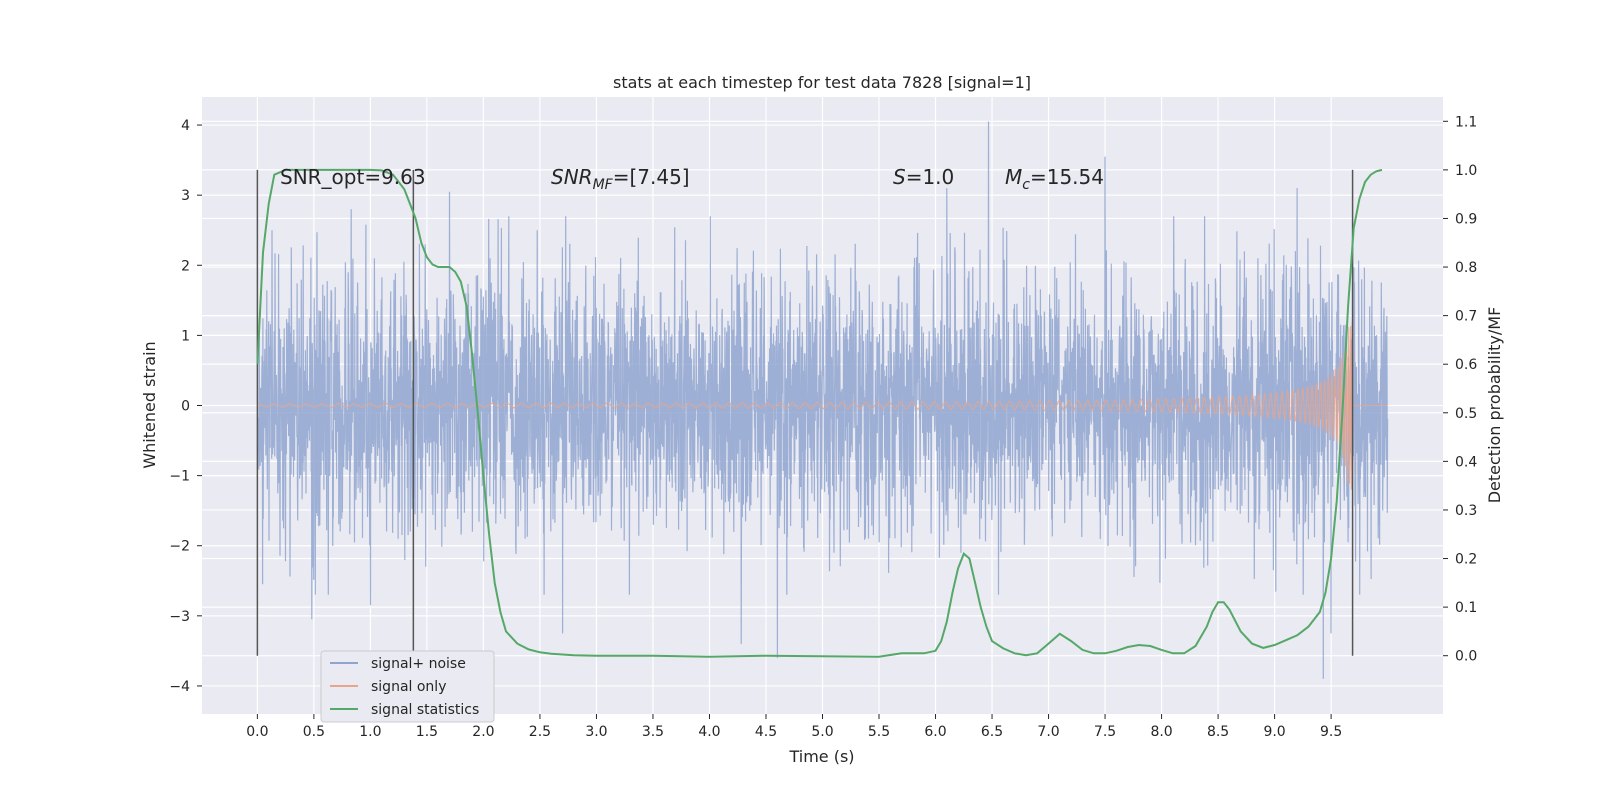 This screenshot has height=800, width=1600. I want to click on y-tick-label: −3, so click(179, 617).